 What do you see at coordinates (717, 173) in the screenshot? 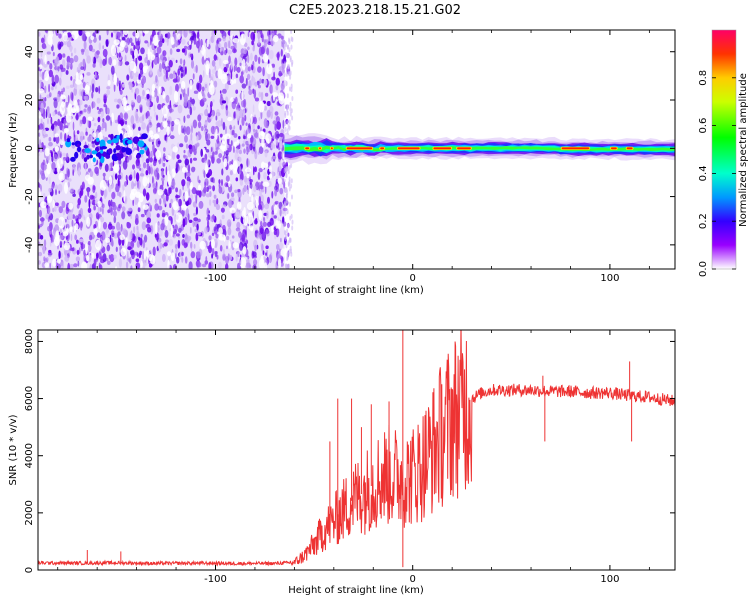
I see `colorbar-ticks: 0.0 0.2 0.4 0.6 0.8` at bounding box center [717, 173].